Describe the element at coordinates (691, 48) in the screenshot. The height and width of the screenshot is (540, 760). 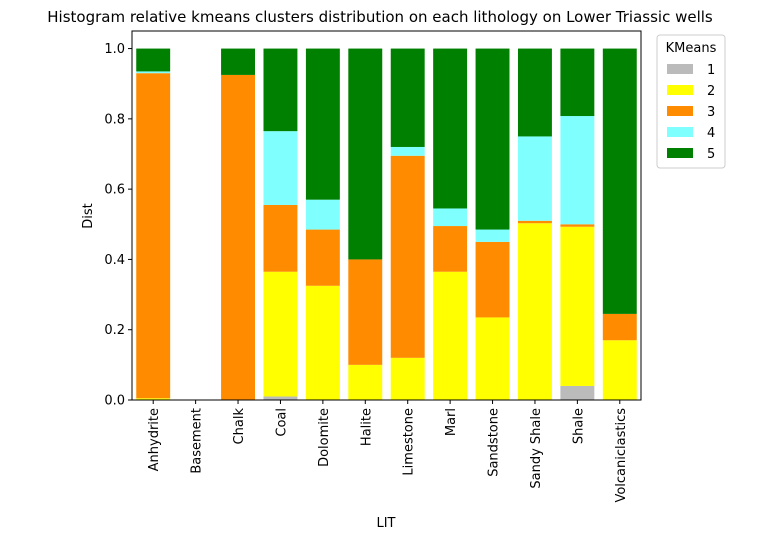
I see `legend-title: KMeans` at that location.